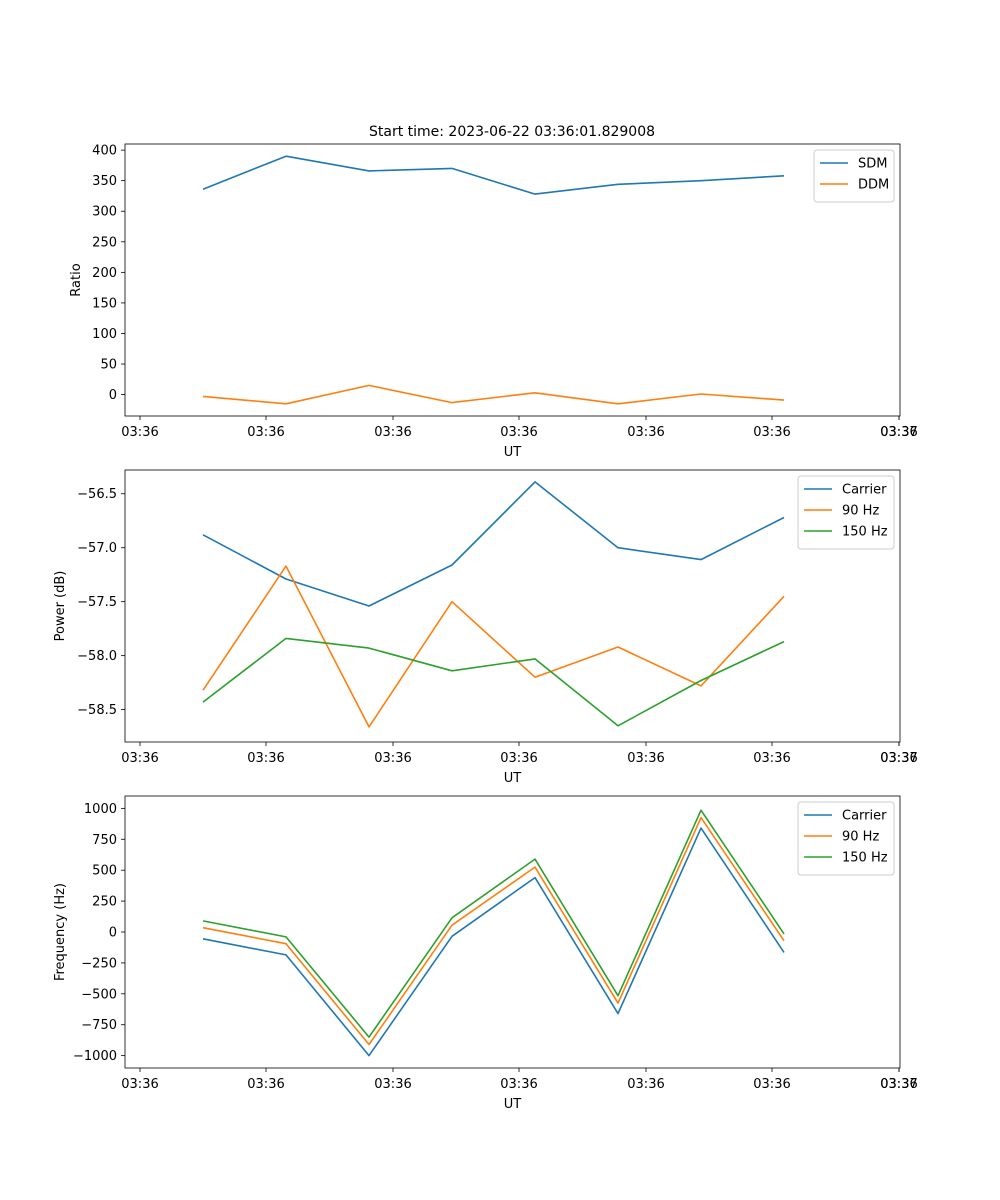 The height and width of the screenshot is (1200, 1000). What do you see at coordinates (97, 548) in the screenshot?
I see `y-tick-label: −57.0` at bounding box center [97, 548].